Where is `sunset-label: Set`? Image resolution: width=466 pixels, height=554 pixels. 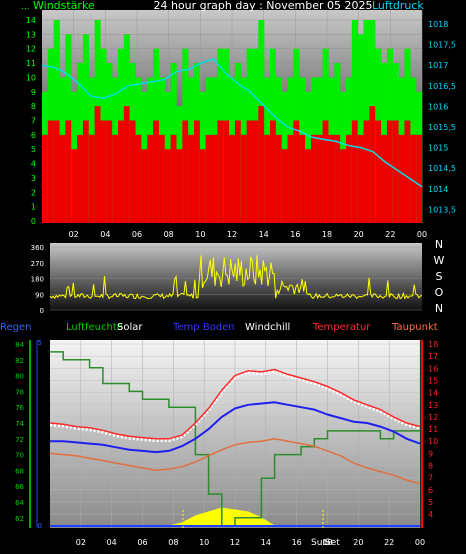 sunset-label: Set is located at coordinates (332, 543).